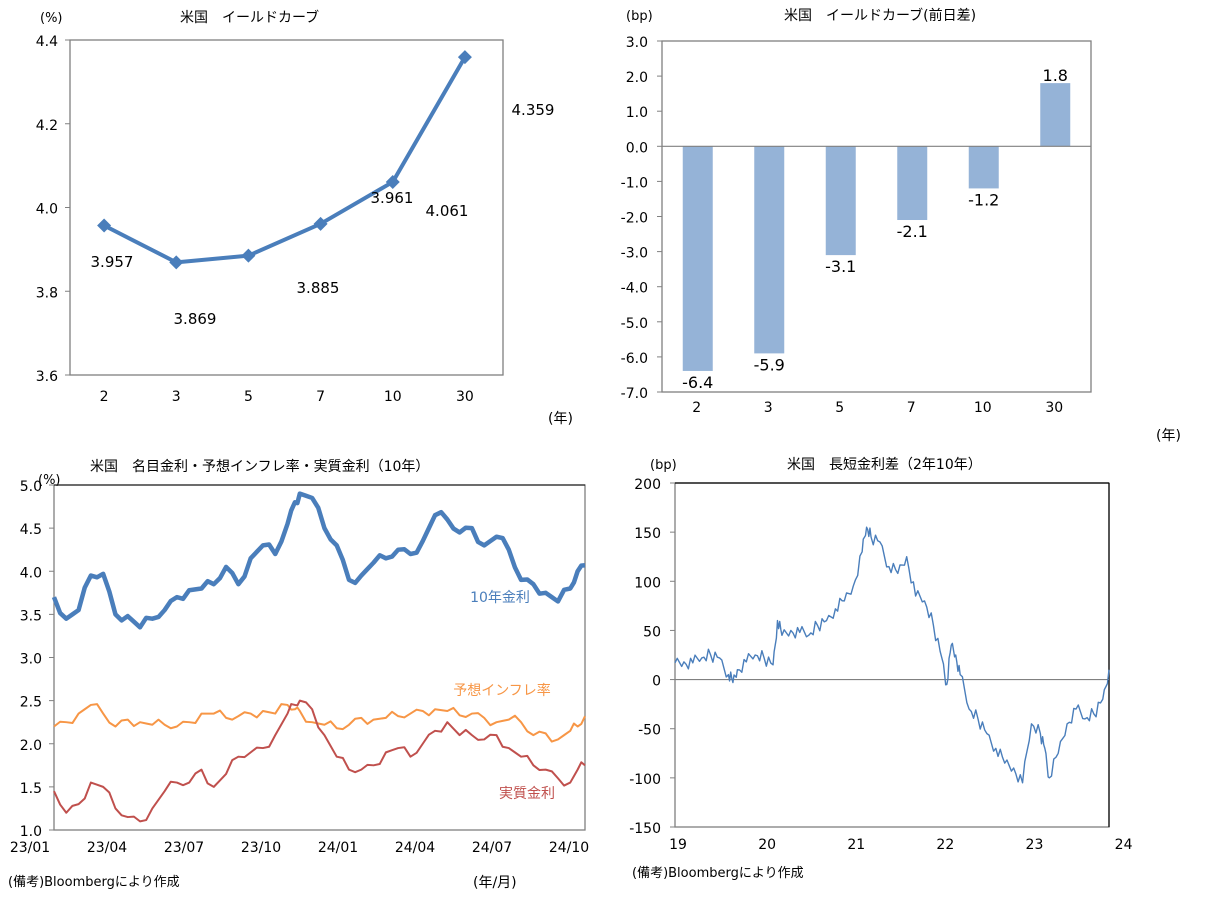 The width and height of the screenshot is (1211, 905). I want to click on y-tick-label: 0.0, so click(637, 148).